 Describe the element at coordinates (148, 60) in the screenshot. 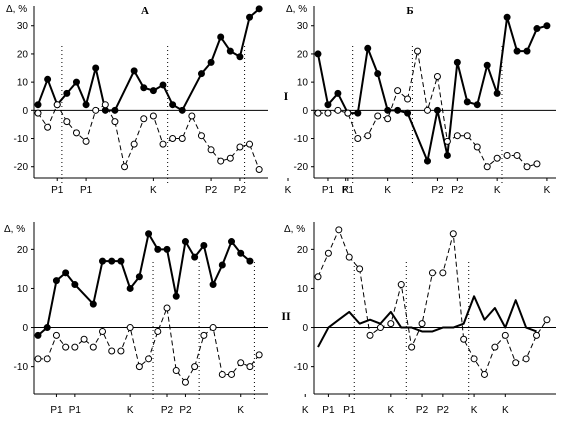

I see `series-solid-line` at that location.